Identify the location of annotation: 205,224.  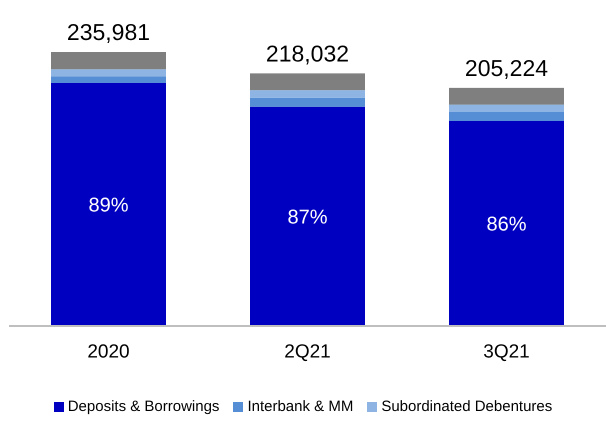
(506, 67).